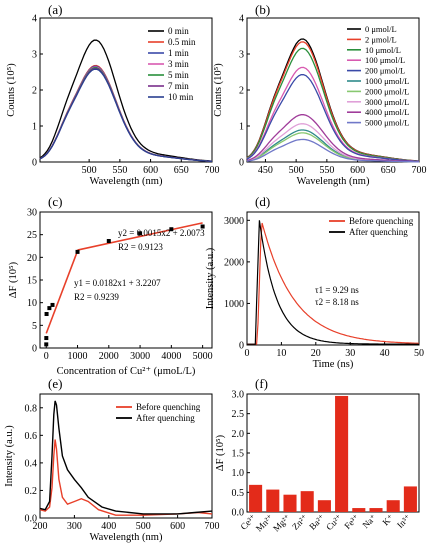 This screenshot has height=544, width=439. Describe the element at coordinates (32, 235) in the screenshot. I see `y-tick-label: 25` at that location.